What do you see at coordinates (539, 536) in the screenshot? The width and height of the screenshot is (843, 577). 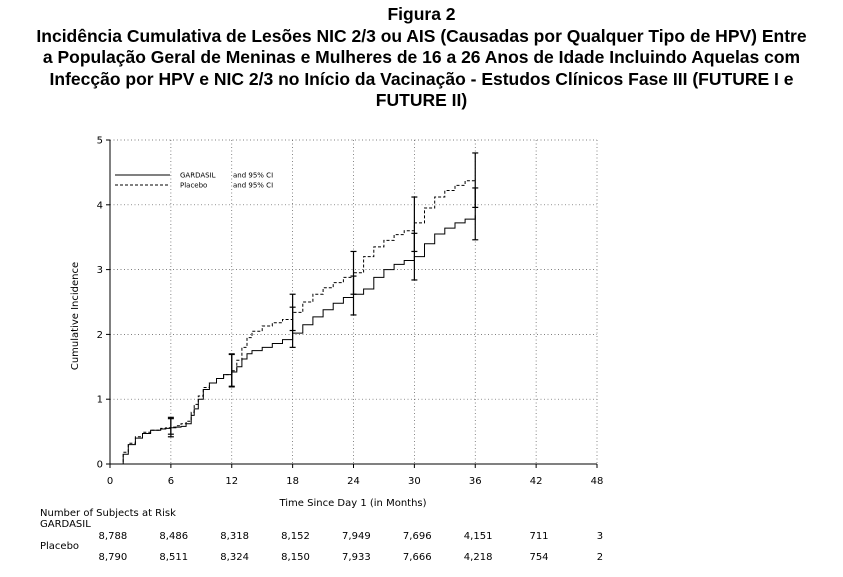 I see `risk-table-cell: 711` at bounding box center [539, 536].